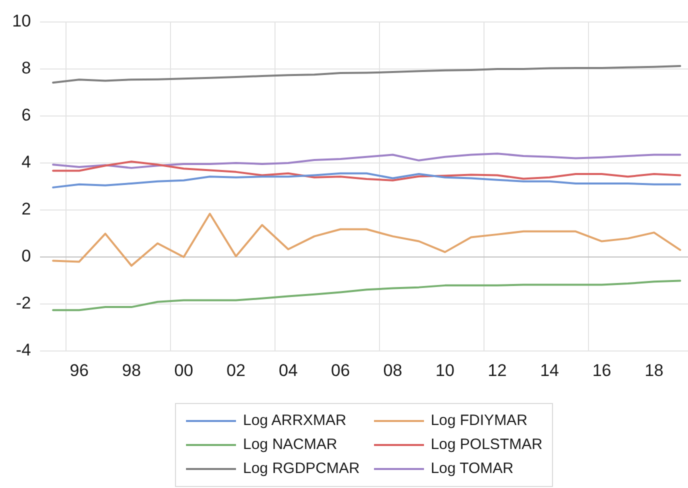 The image size is (688, 488). Describe the element at coordinates (288, 370) in the screenshot. I see `x-tick-label: 04` at that location.